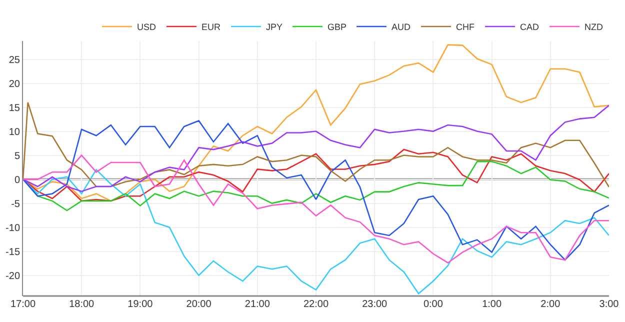  I want to click on x-tick-label: 19:00, so click(141, 304).